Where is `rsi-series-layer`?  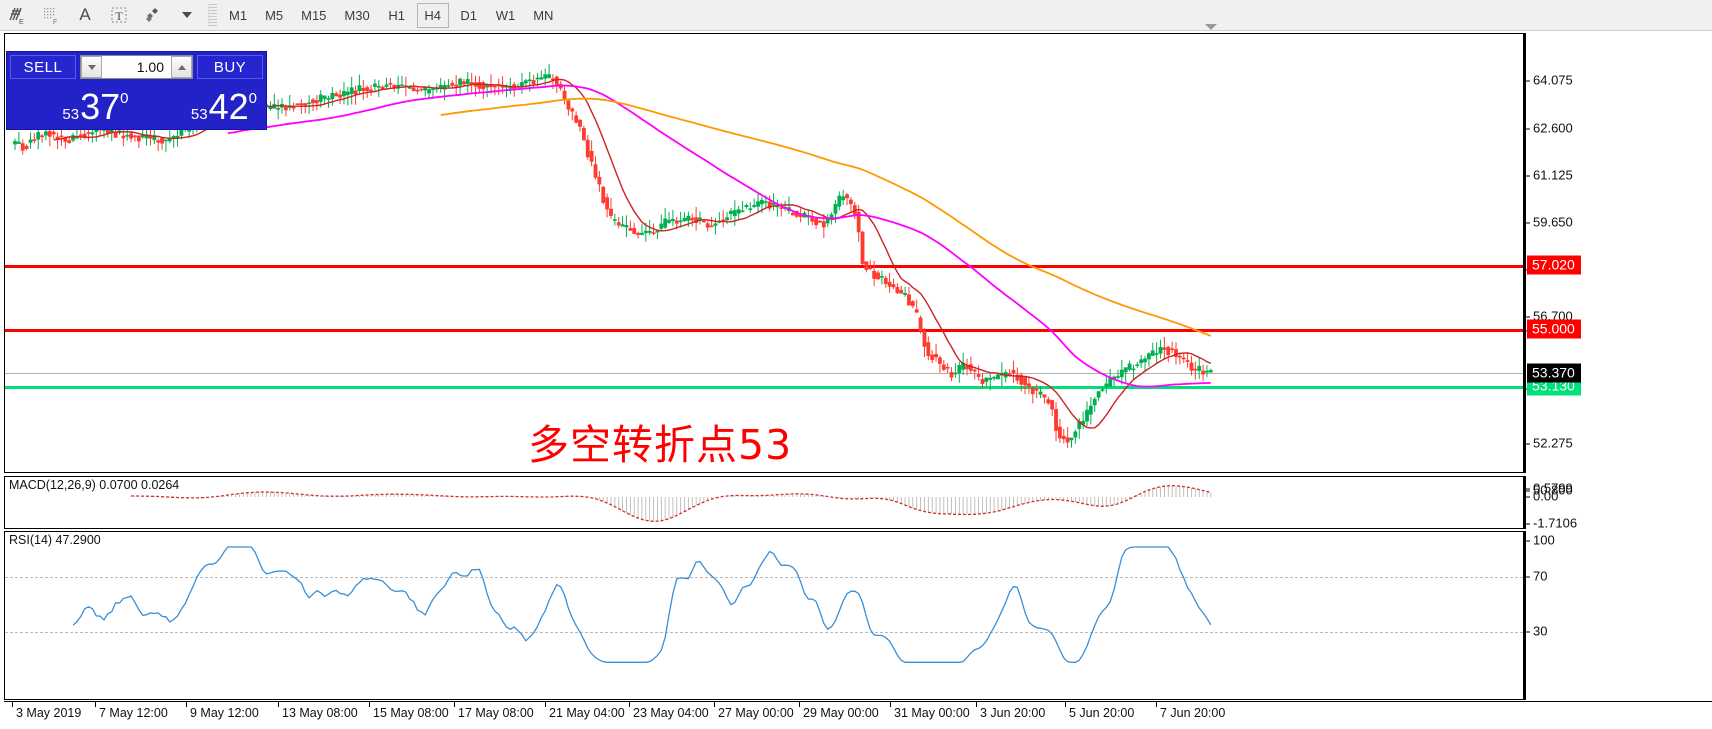
rsi-series-layer is located at coordinates (642, 604).